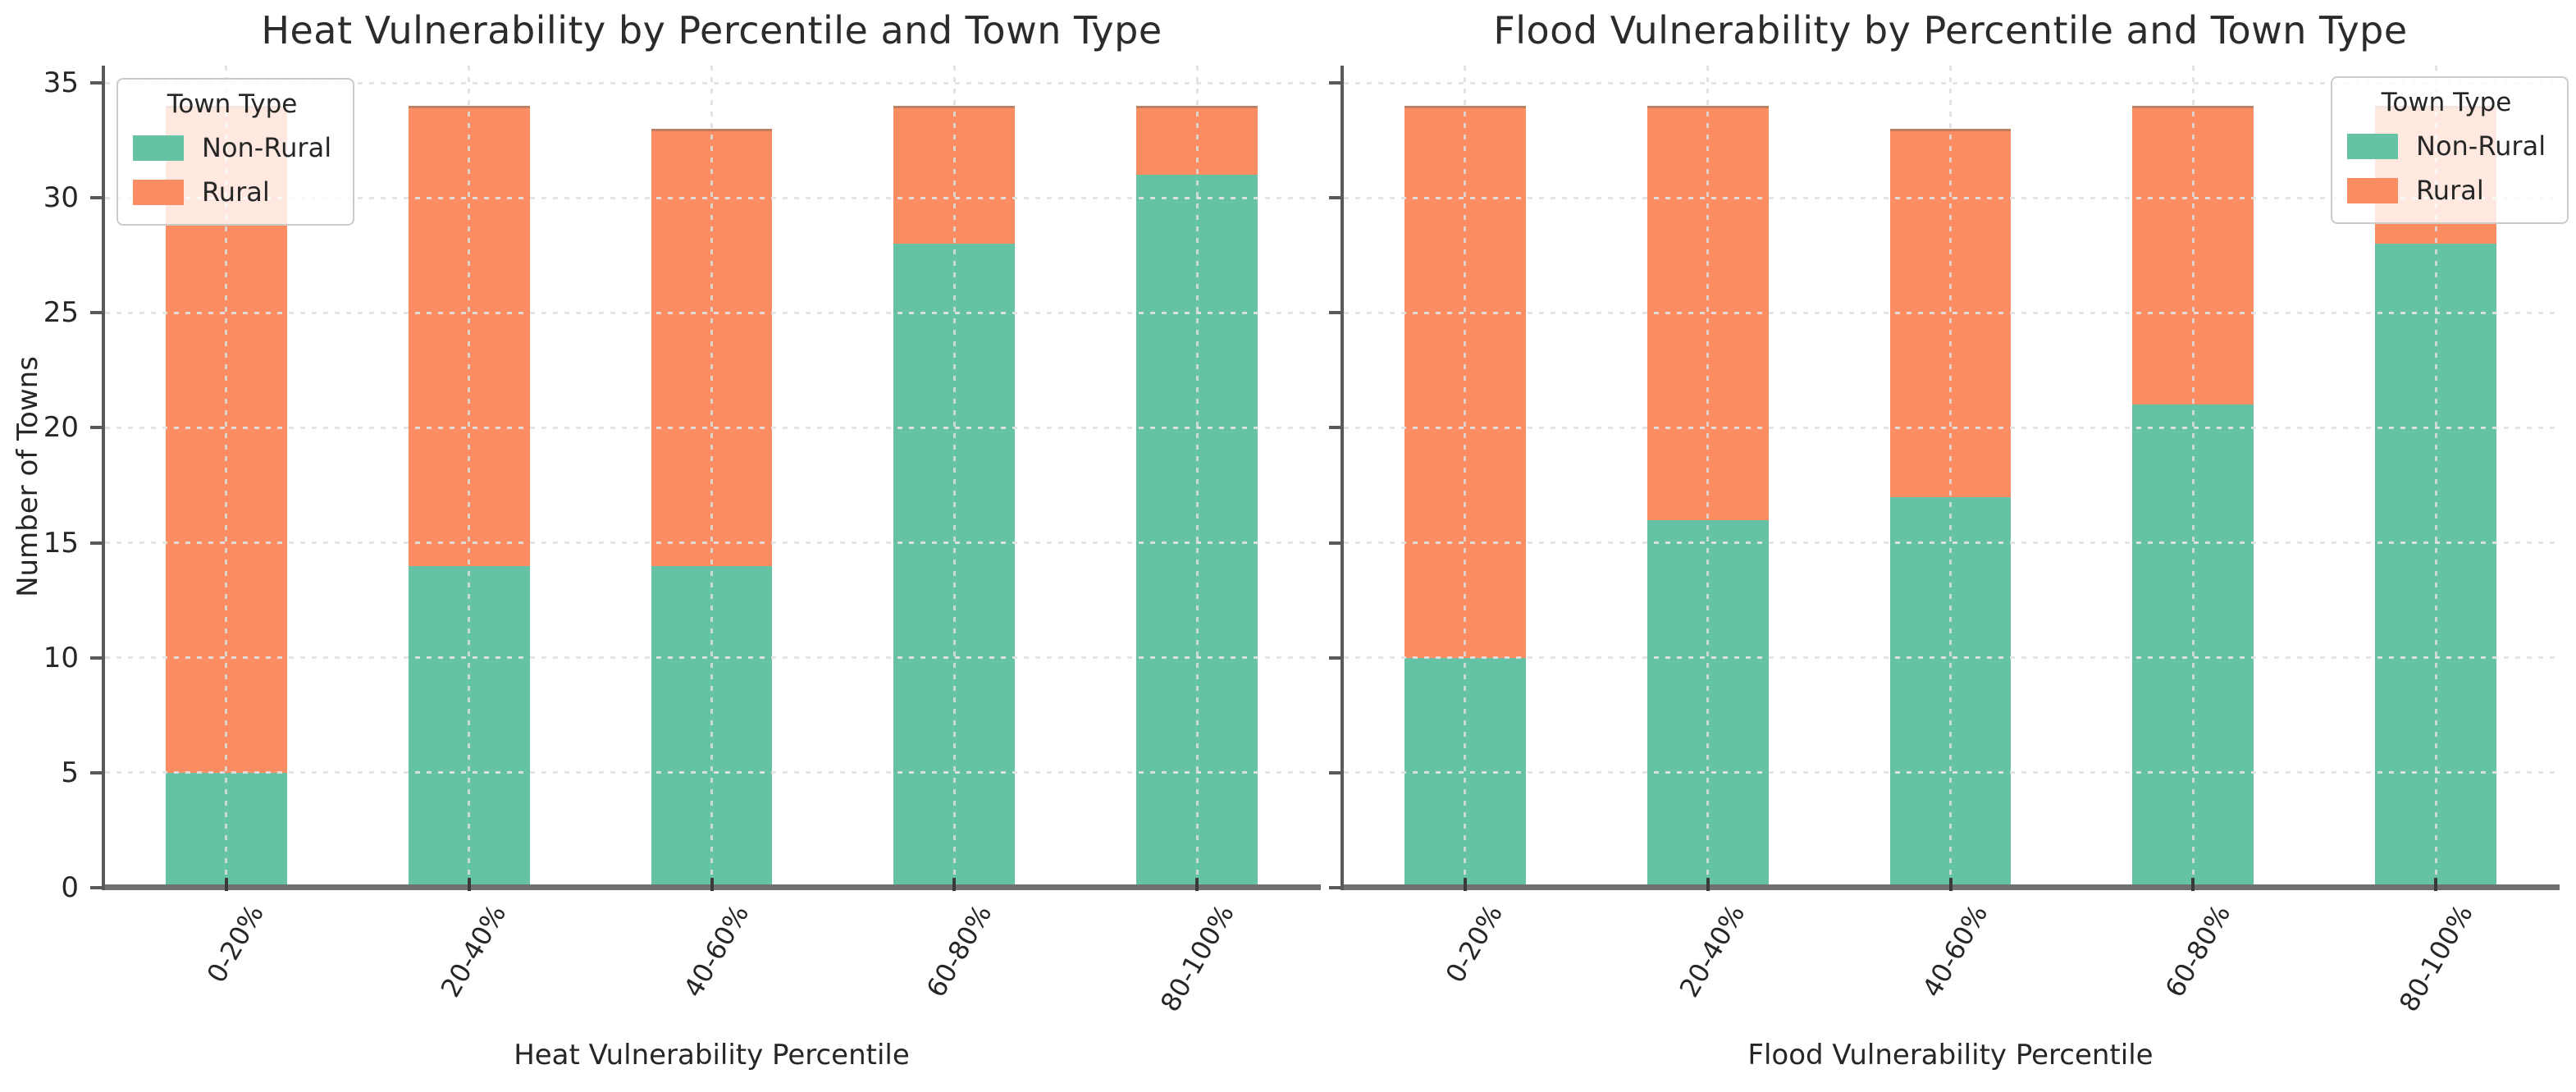 The image size is (2576, 1092). I want to click on y-tick-label: 20, so click(61, 428).